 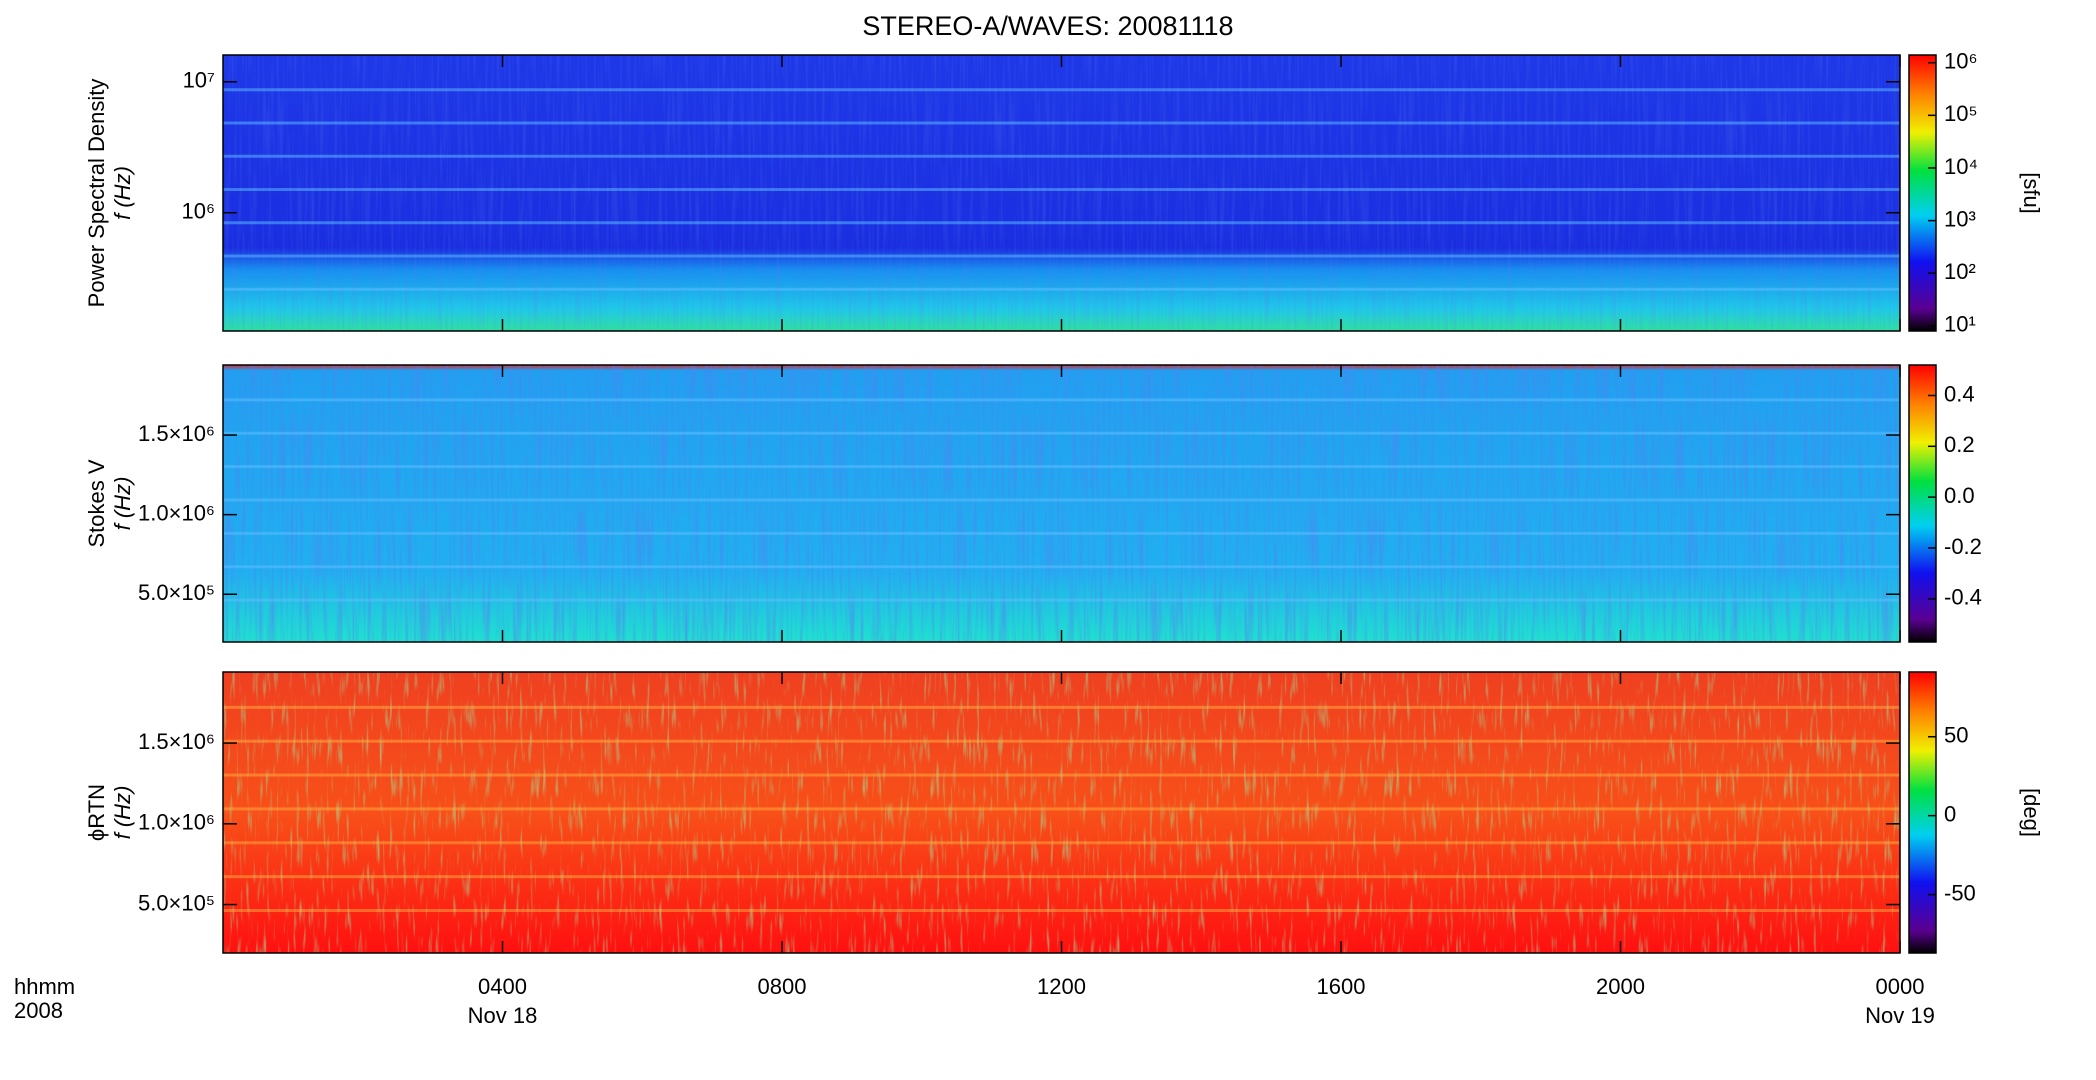 What do you see at coordinates (1960, 892) in the screenshot?
I see `colorbar-tick-label: -50` at bounding box center [1960, 892].